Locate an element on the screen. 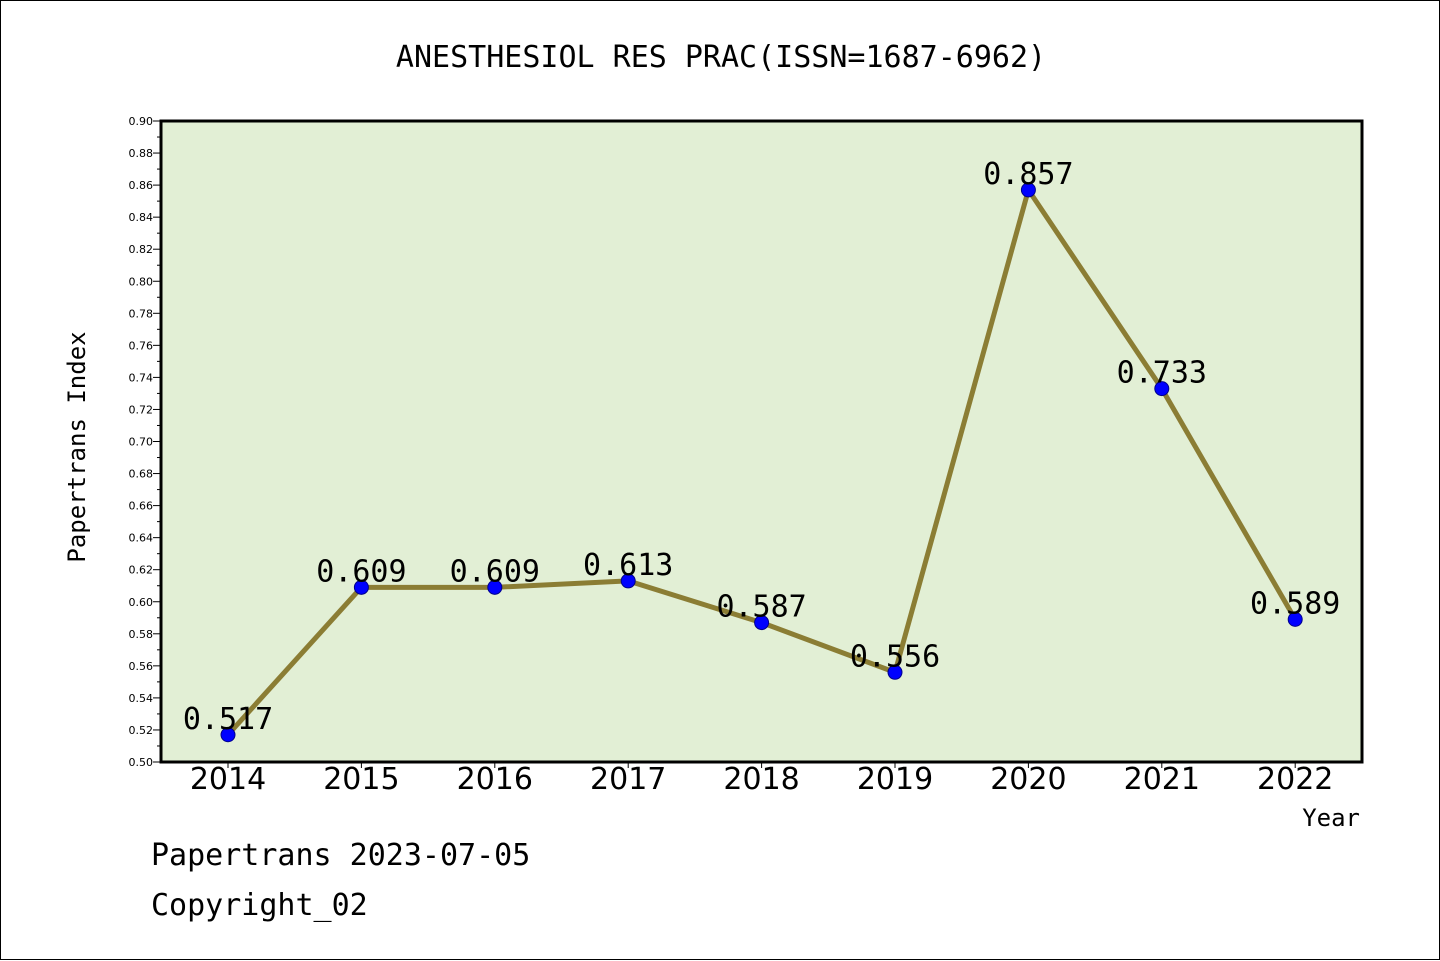 The width and height of the screenshot is (1440, 961). x-tick-label: 2017 is located at coordinates (628, 779).